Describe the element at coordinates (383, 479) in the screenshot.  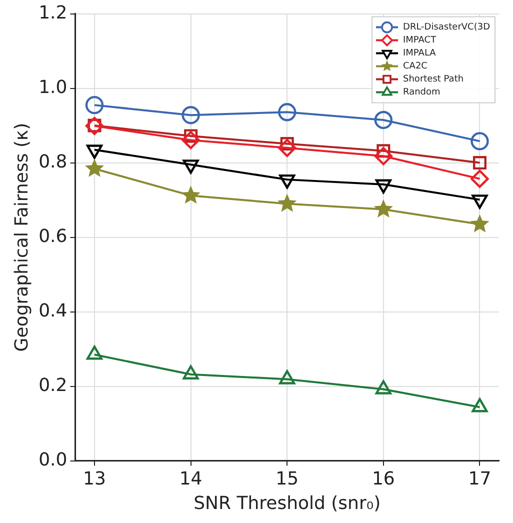
I see `x-tick-label: 16` at that location.